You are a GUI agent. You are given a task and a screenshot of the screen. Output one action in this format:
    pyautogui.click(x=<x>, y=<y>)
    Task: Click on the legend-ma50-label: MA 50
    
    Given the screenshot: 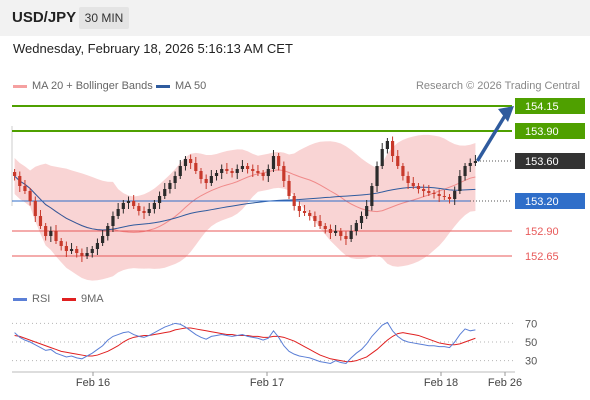 What is the action you would take?
    pyautogui.click(x=191, y=86)
    